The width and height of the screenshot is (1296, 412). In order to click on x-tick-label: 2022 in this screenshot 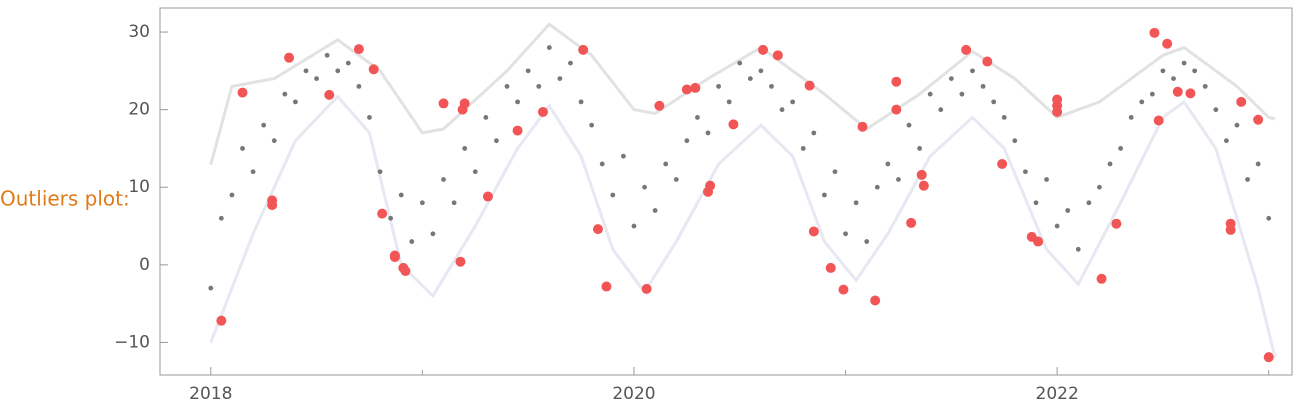, I will do `click(1057, 394)`.